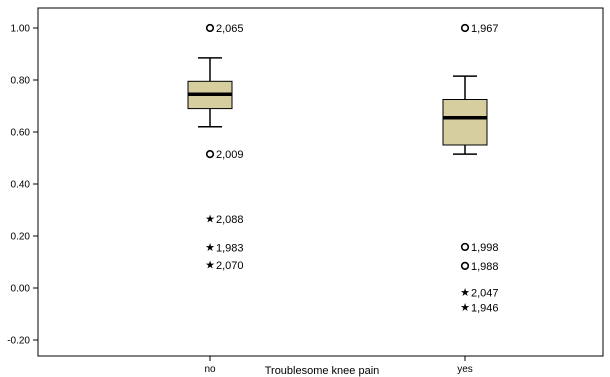 The image size is (610, 377). I want to click on outlier-label: 2,009, so click(230, 155).